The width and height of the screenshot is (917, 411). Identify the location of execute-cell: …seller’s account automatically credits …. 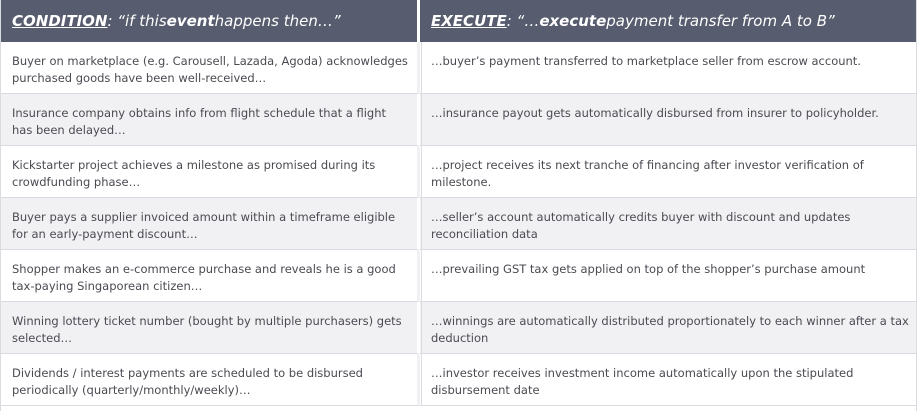
(668, 224).